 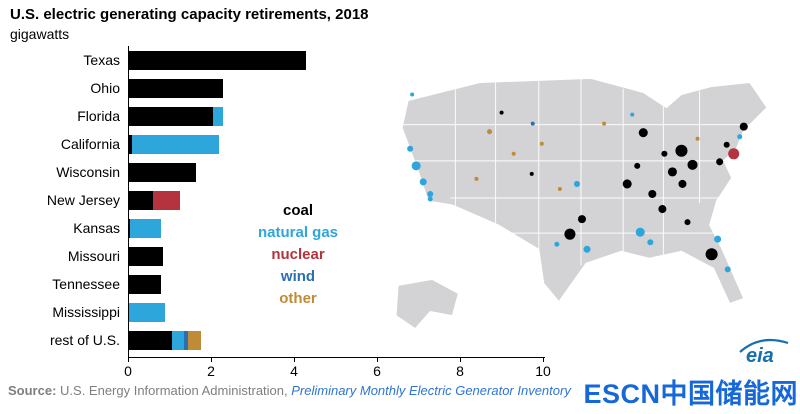 I want to click on x-tick-label: 4, so click(x=294, y=371).